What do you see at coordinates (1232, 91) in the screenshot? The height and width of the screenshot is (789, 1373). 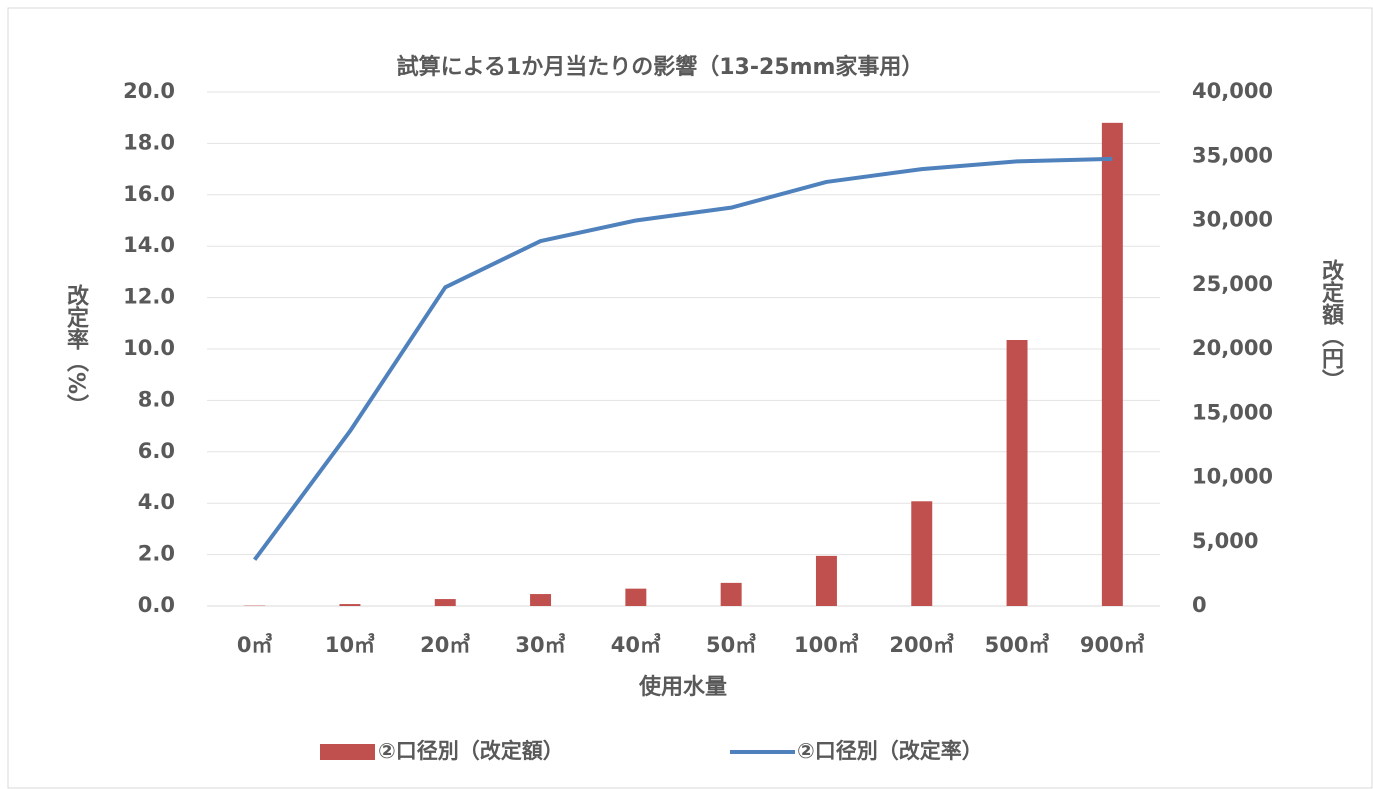 I see `y2-tick-label: 40,000` at bounding box center [1232, 91].